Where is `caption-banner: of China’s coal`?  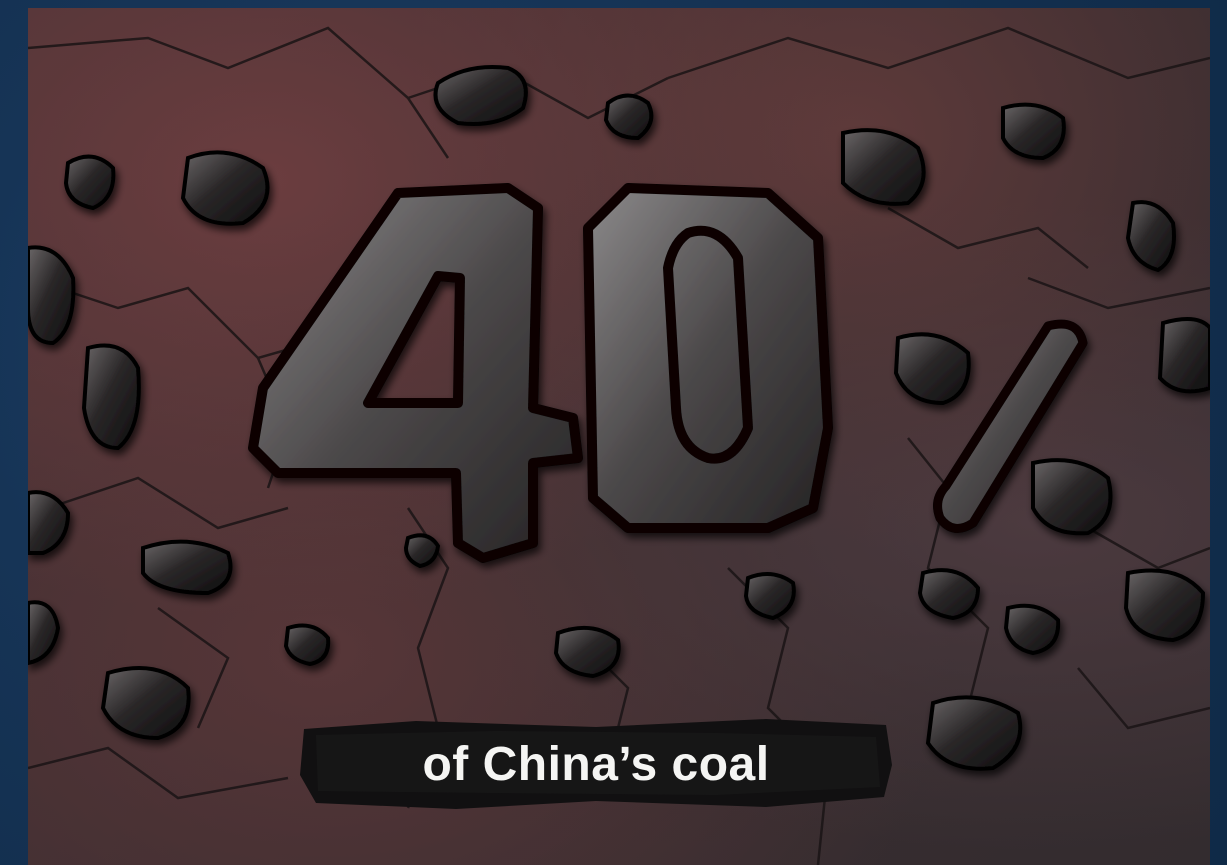
caption-banner: of China’s coal is located at coordinates (596, 765).